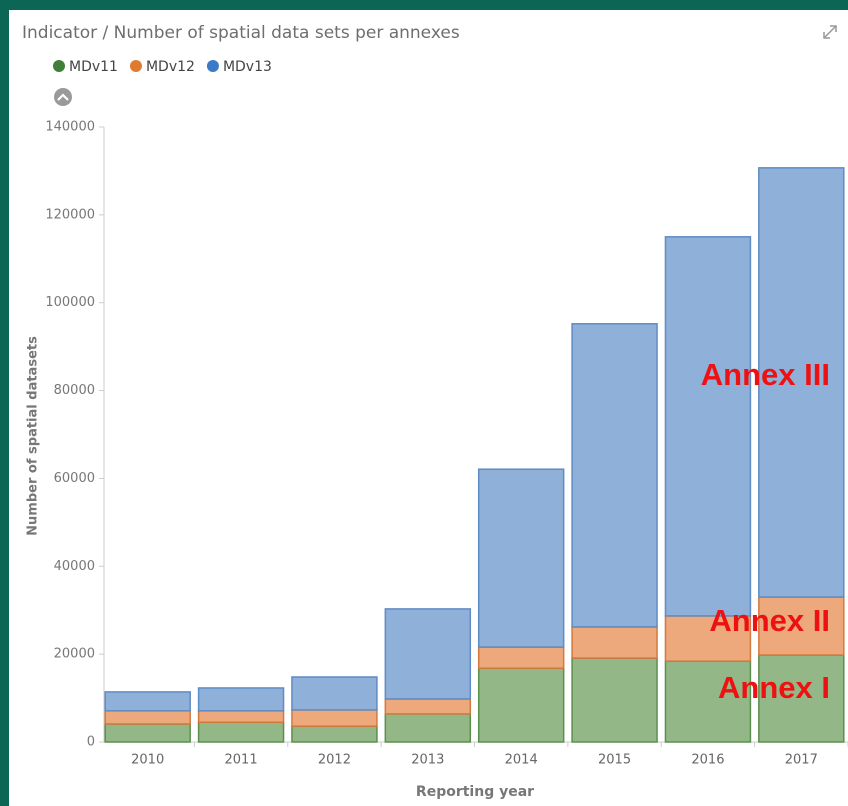 The height and width of the screenshot is (806, 848). What do you see at coordinates (70, 302) in the screenshot?
I see `y-tick-label: 100000` at bounding box center [70, 302].